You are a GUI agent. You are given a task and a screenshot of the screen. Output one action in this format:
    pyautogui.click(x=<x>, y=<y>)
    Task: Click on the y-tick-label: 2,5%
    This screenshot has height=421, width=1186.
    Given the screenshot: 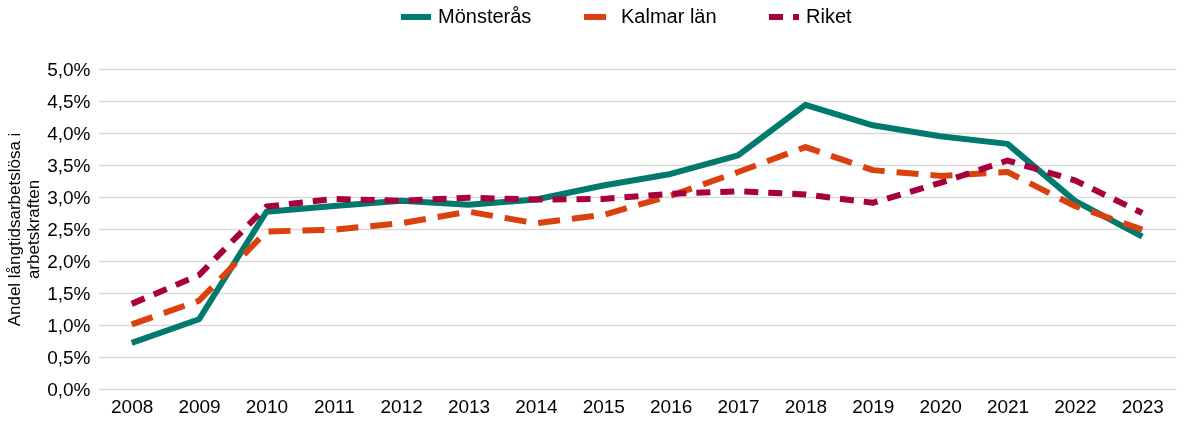 What is the action you would take?
    pyautogui.click(x=69, y=229)
    